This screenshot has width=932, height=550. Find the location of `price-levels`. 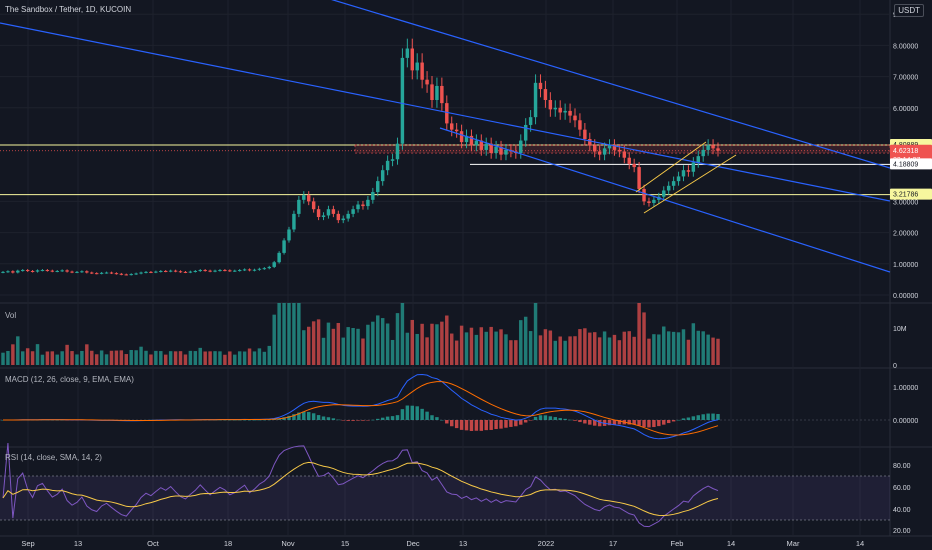

price-levels is located at coordinates (445, 170).